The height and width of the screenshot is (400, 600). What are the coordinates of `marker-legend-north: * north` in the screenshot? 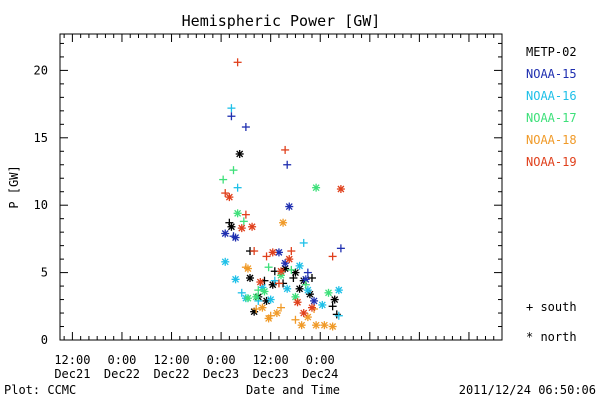 It's located at (551, 337).